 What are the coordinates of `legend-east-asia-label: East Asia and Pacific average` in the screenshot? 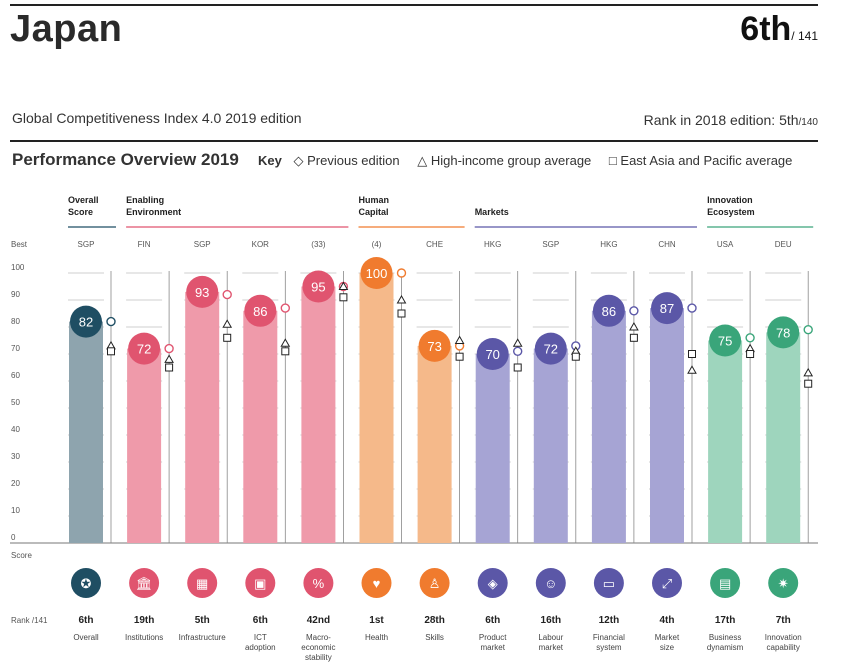 It's located at (706, 160).